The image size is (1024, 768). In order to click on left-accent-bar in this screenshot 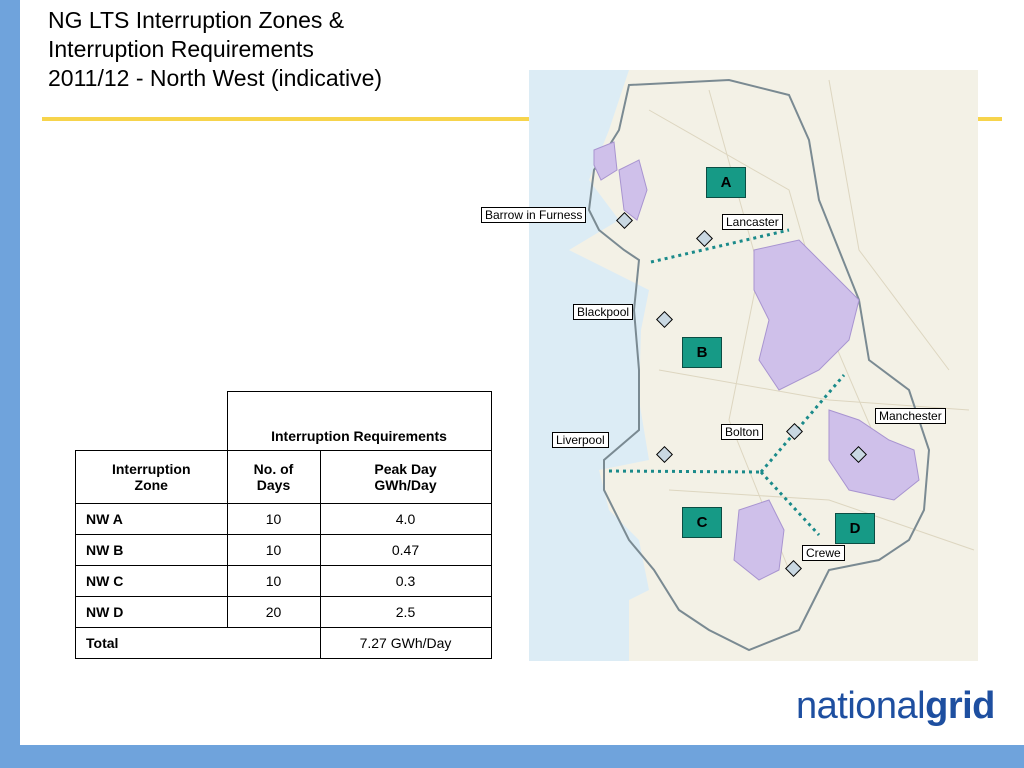, I will do `click(10, 384)`.